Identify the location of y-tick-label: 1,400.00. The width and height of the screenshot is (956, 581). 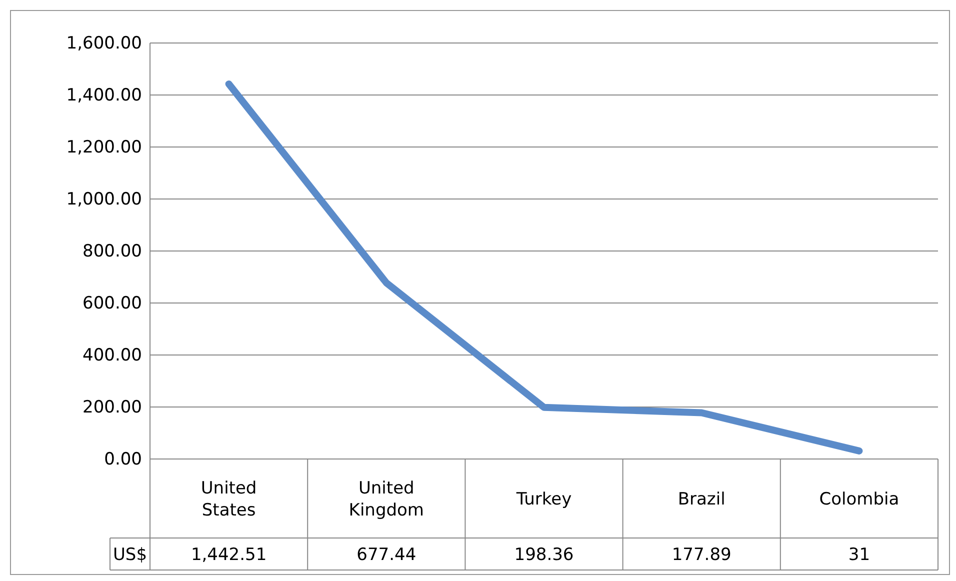
(104, 95).